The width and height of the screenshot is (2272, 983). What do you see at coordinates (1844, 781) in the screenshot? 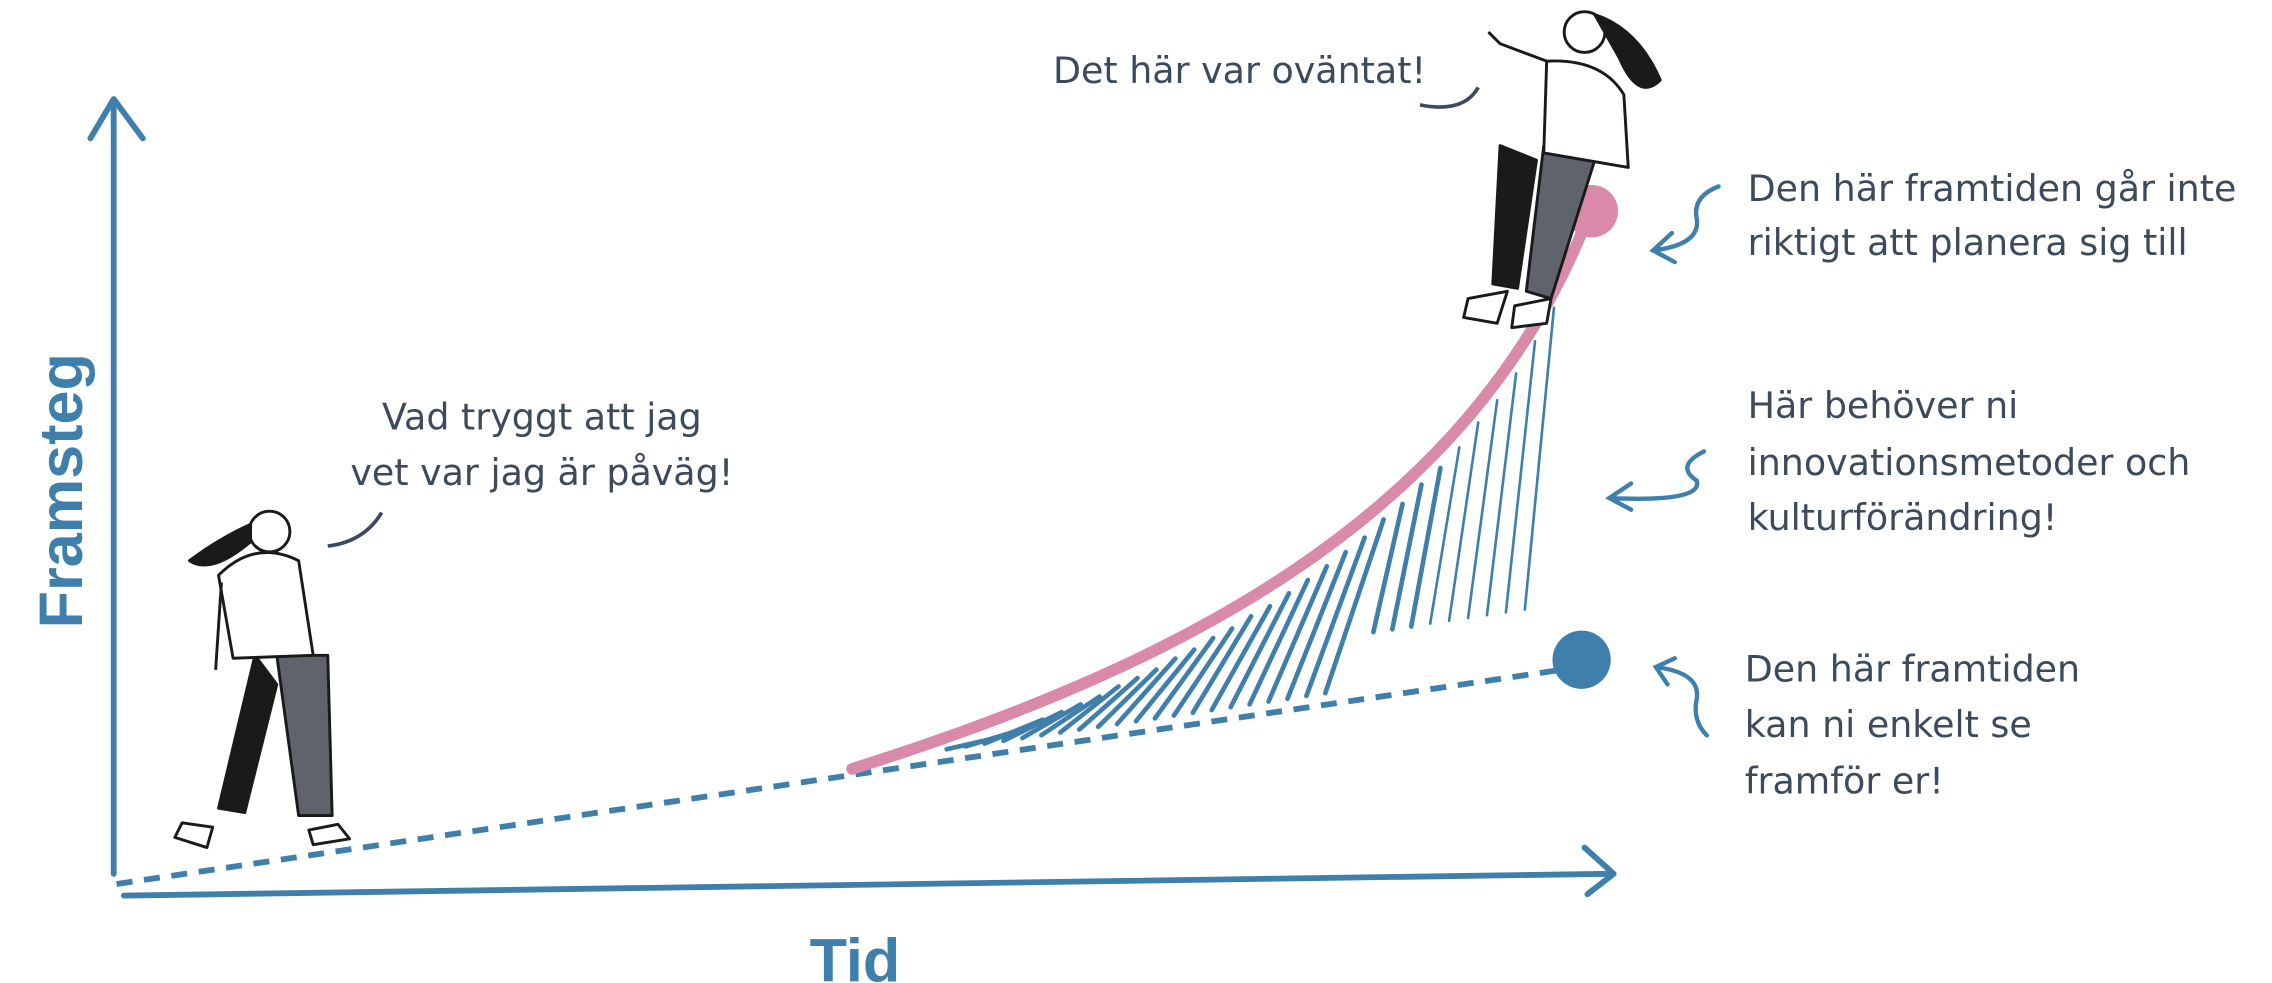
I see `annotation-text: framför er!` at bounding box center [1844, 781].